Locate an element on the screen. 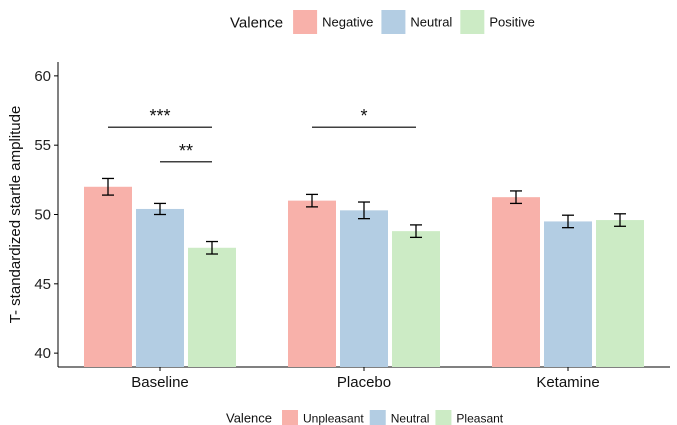 This screenshot has height=425, width=677. y-tick-label: 55 is located at coordinates (42, 145).